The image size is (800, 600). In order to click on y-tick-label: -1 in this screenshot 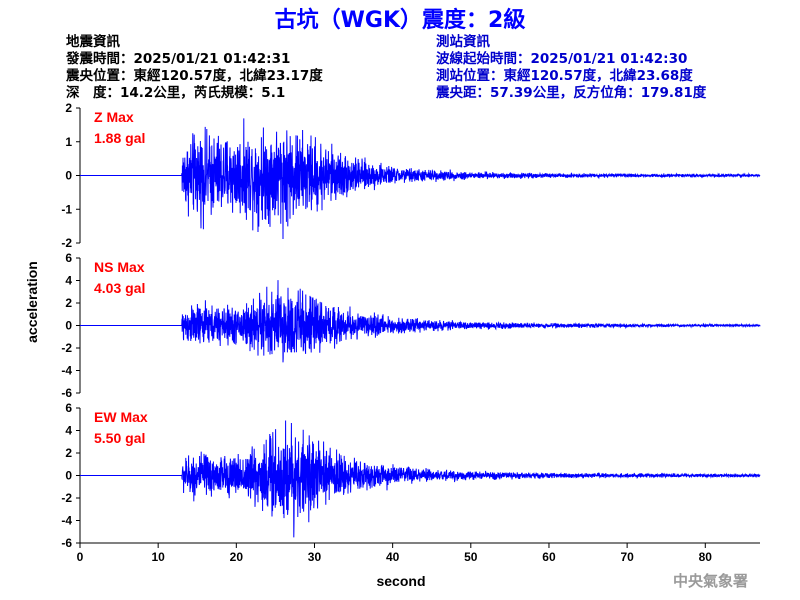, I will do `click(66, 209)`.